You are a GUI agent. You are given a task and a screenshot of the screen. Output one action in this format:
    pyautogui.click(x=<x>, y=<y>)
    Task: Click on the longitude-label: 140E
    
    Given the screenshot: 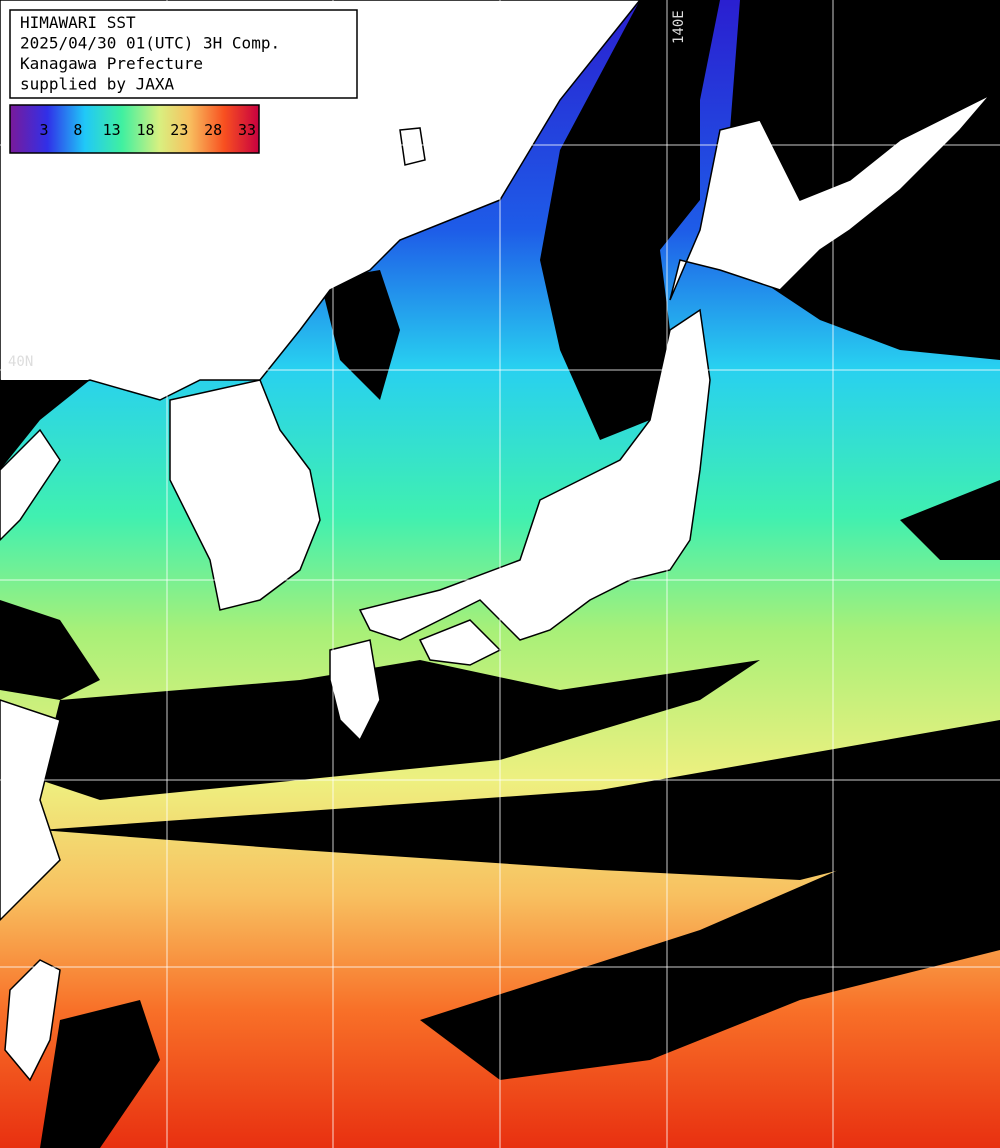 What is the action you would take?
    pyautogui.click(x=679, y=27)
    